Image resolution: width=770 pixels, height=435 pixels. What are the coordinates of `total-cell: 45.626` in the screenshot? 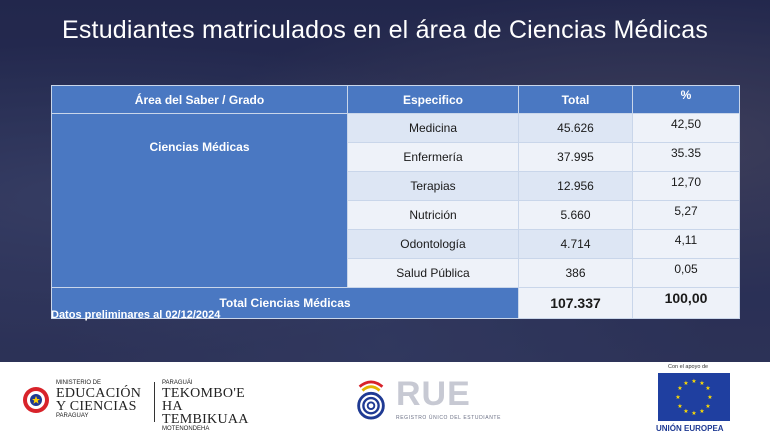 It's located at (575, 128).